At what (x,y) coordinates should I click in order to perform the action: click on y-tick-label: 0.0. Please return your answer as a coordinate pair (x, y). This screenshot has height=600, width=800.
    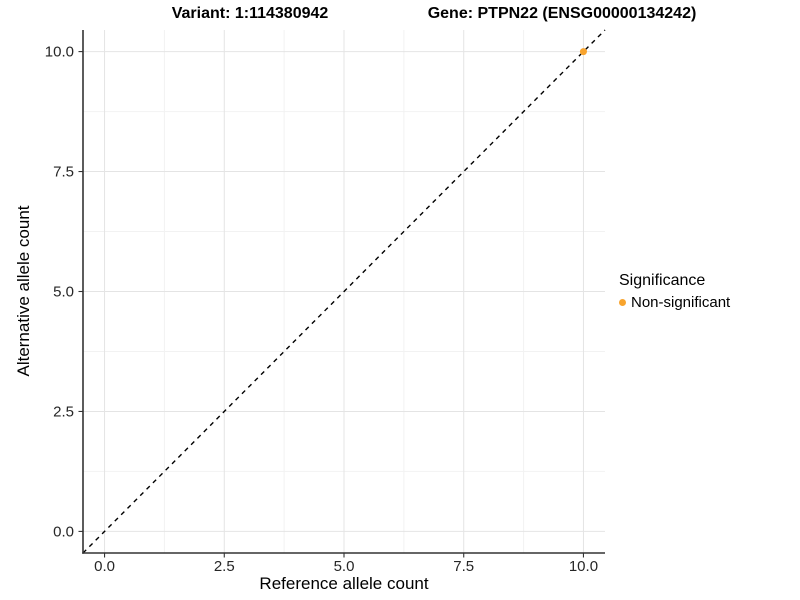
    Looking at the image, I should click on (63, 531).